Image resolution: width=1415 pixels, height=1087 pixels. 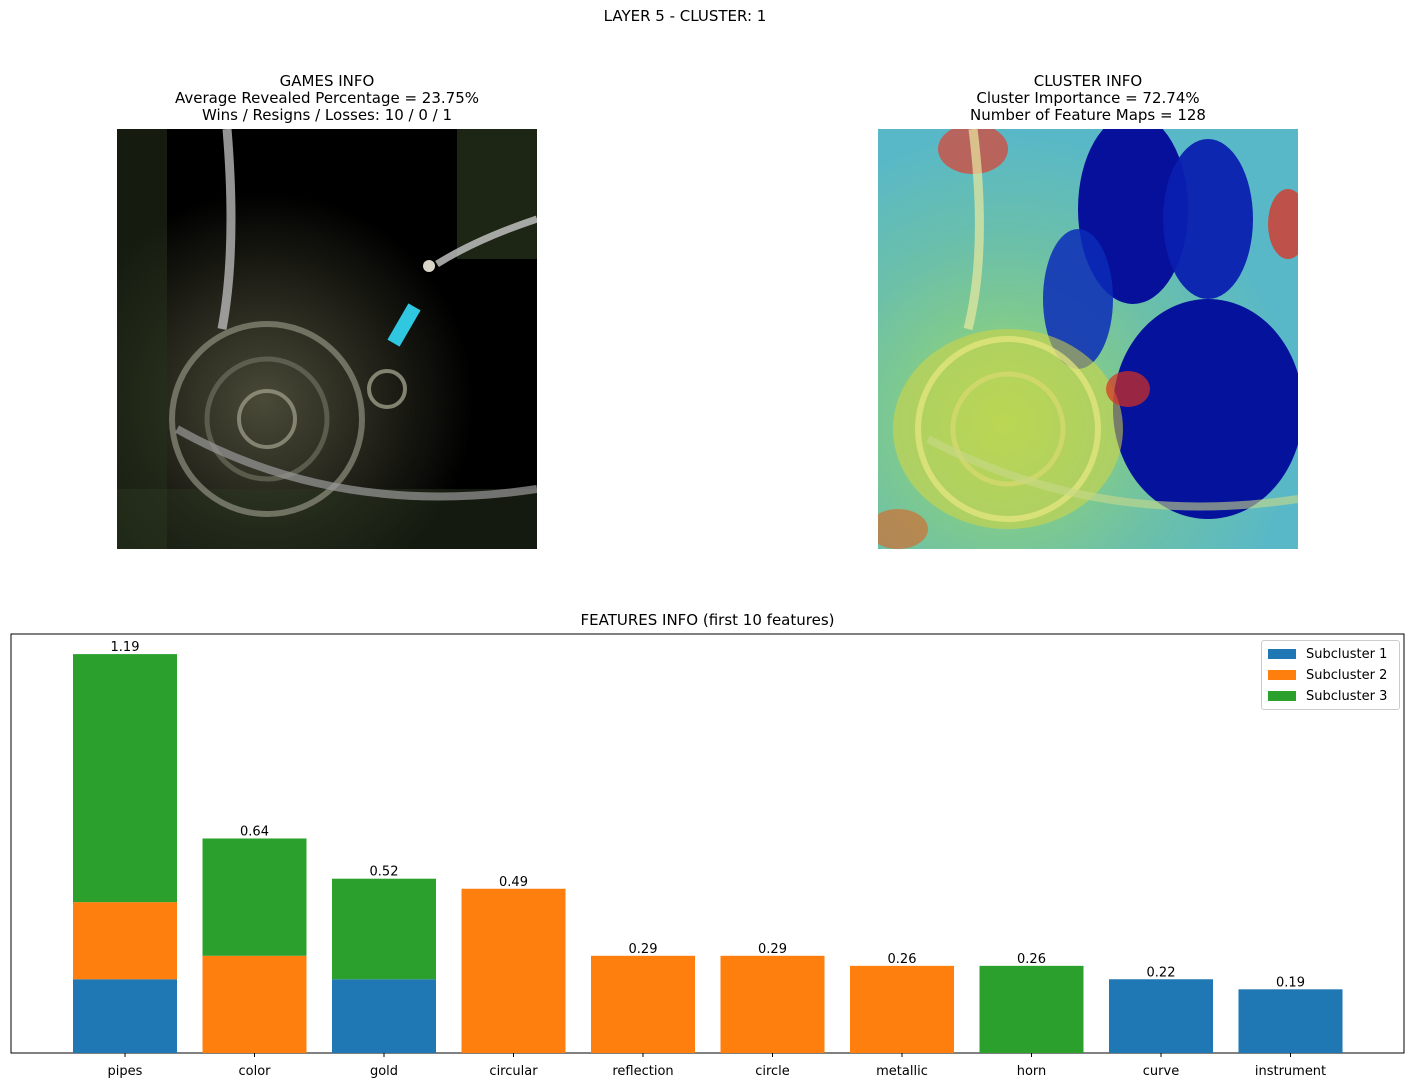 What do you see at coordinates (327, 81) in the screenshot?
I see `games-info-title: GAMES INFO` at bounding box center [327, 81].